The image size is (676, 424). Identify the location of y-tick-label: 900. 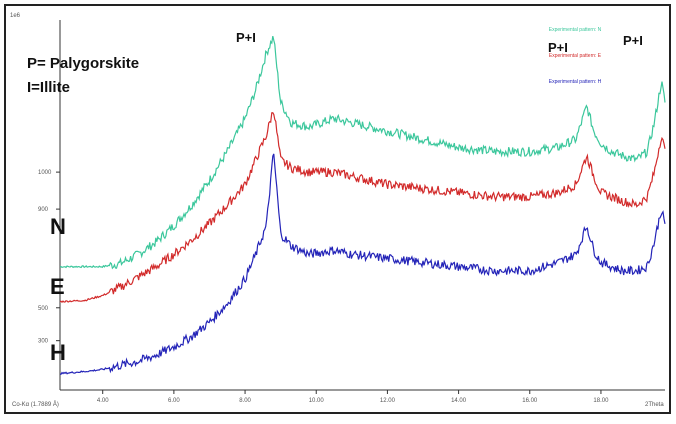
(43, 210).